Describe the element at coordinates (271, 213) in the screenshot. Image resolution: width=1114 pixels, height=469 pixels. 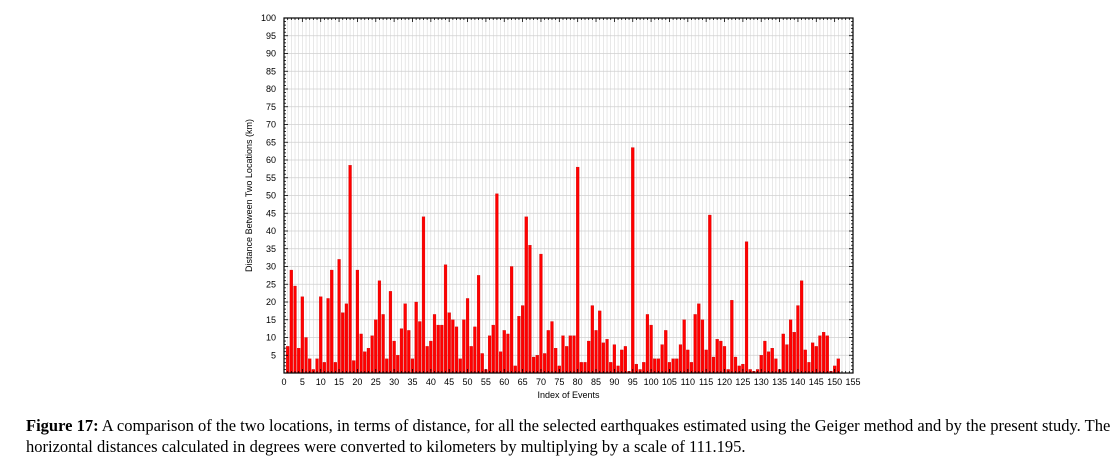
I see `y-tick-label: 45` at that location.